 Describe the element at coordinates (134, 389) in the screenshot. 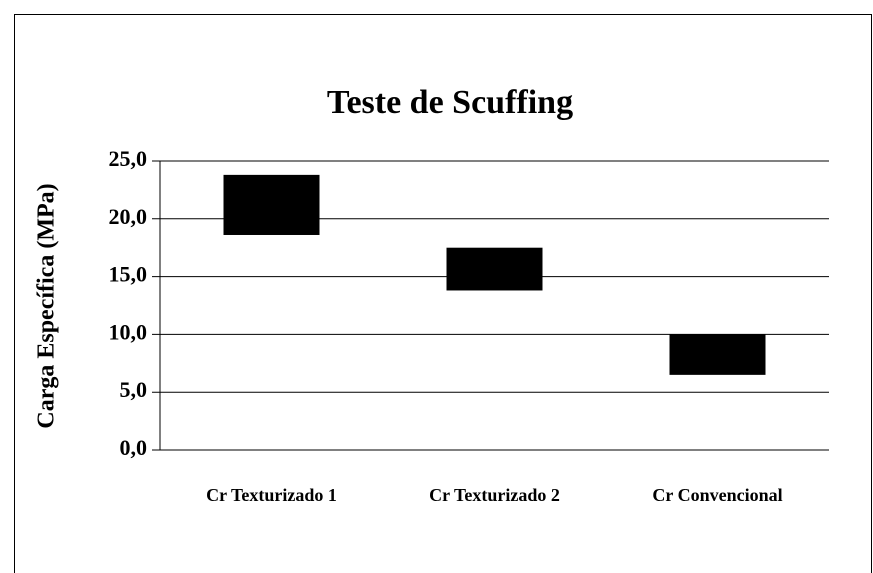

I see `y-tick-label: 5,0` at that location.